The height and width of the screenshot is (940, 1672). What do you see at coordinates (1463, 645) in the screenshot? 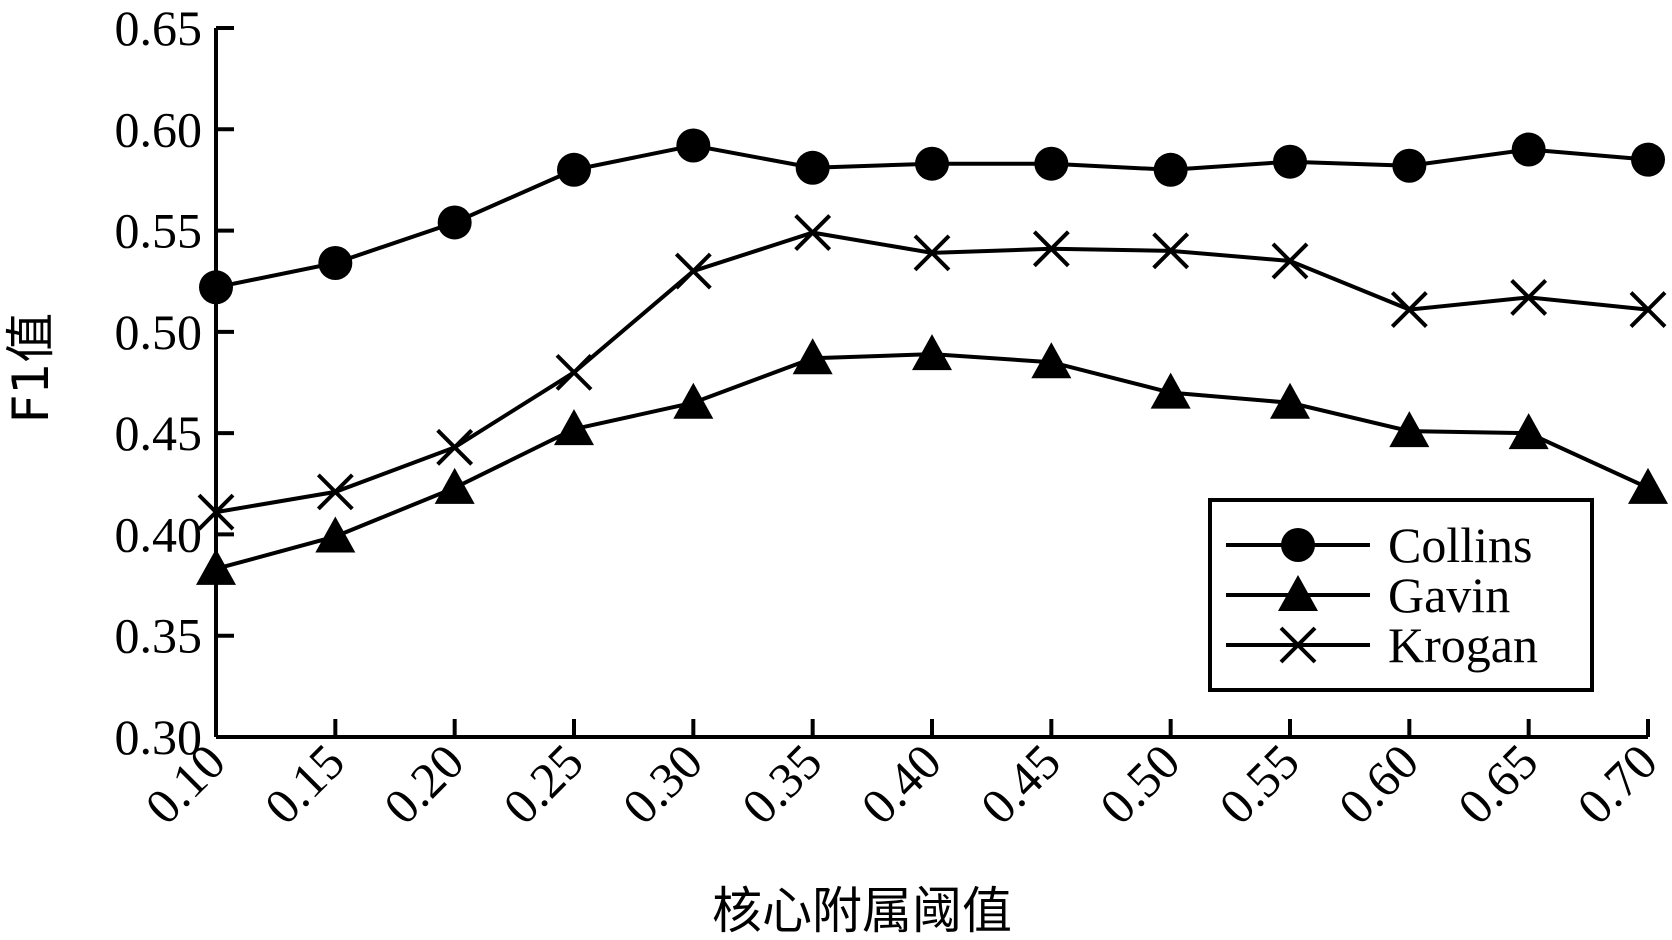
I see `legend-label-krogan: Krogan` at bounding box center [1463, 645].